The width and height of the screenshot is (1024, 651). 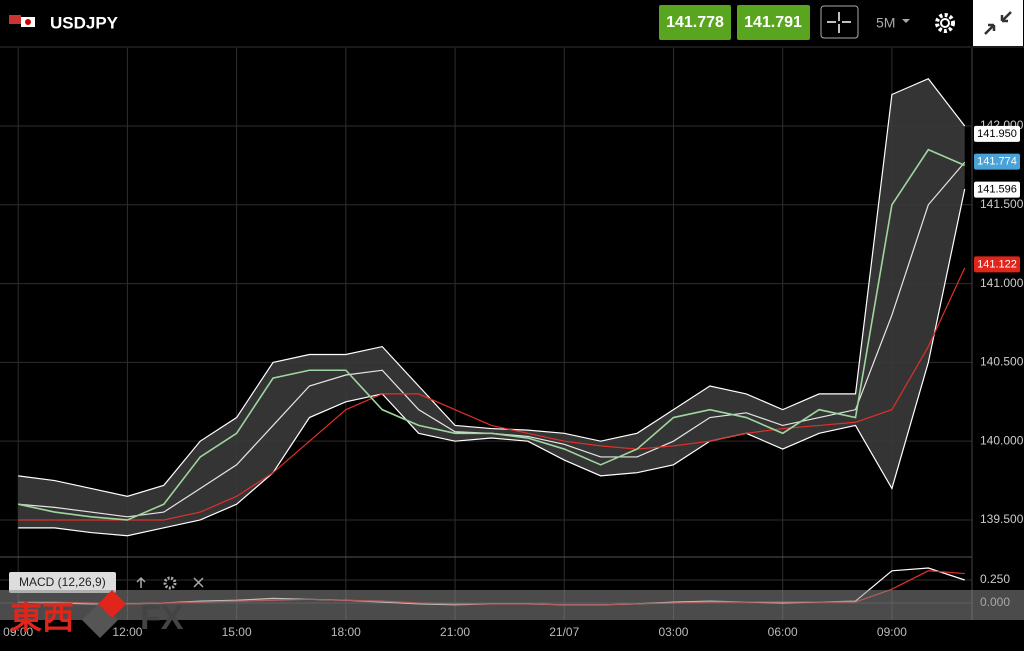 What do you see at coordinates (1002, 204) in the screenshot?
I see `y-tick-label: 141.500` at bounding box center [1002, 204].